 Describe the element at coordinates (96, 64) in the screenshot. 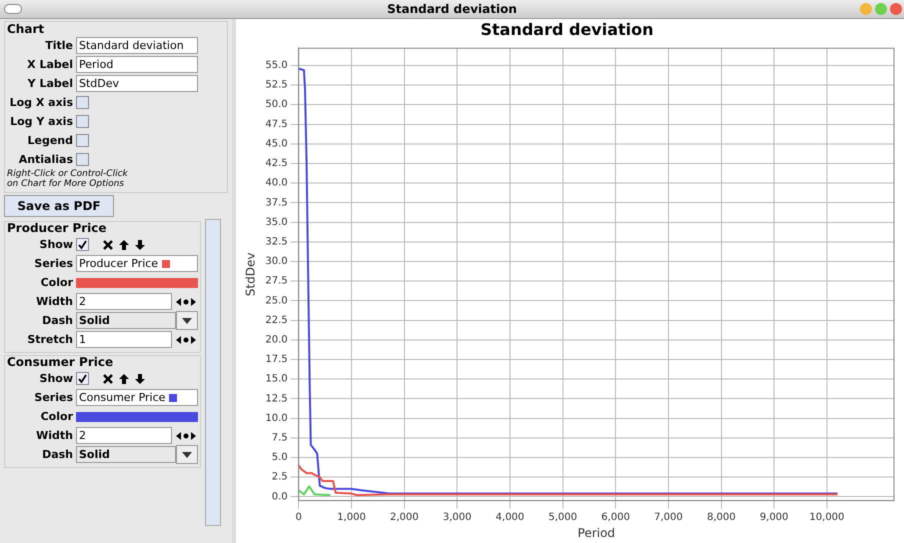

I see `text: Period` at that location.